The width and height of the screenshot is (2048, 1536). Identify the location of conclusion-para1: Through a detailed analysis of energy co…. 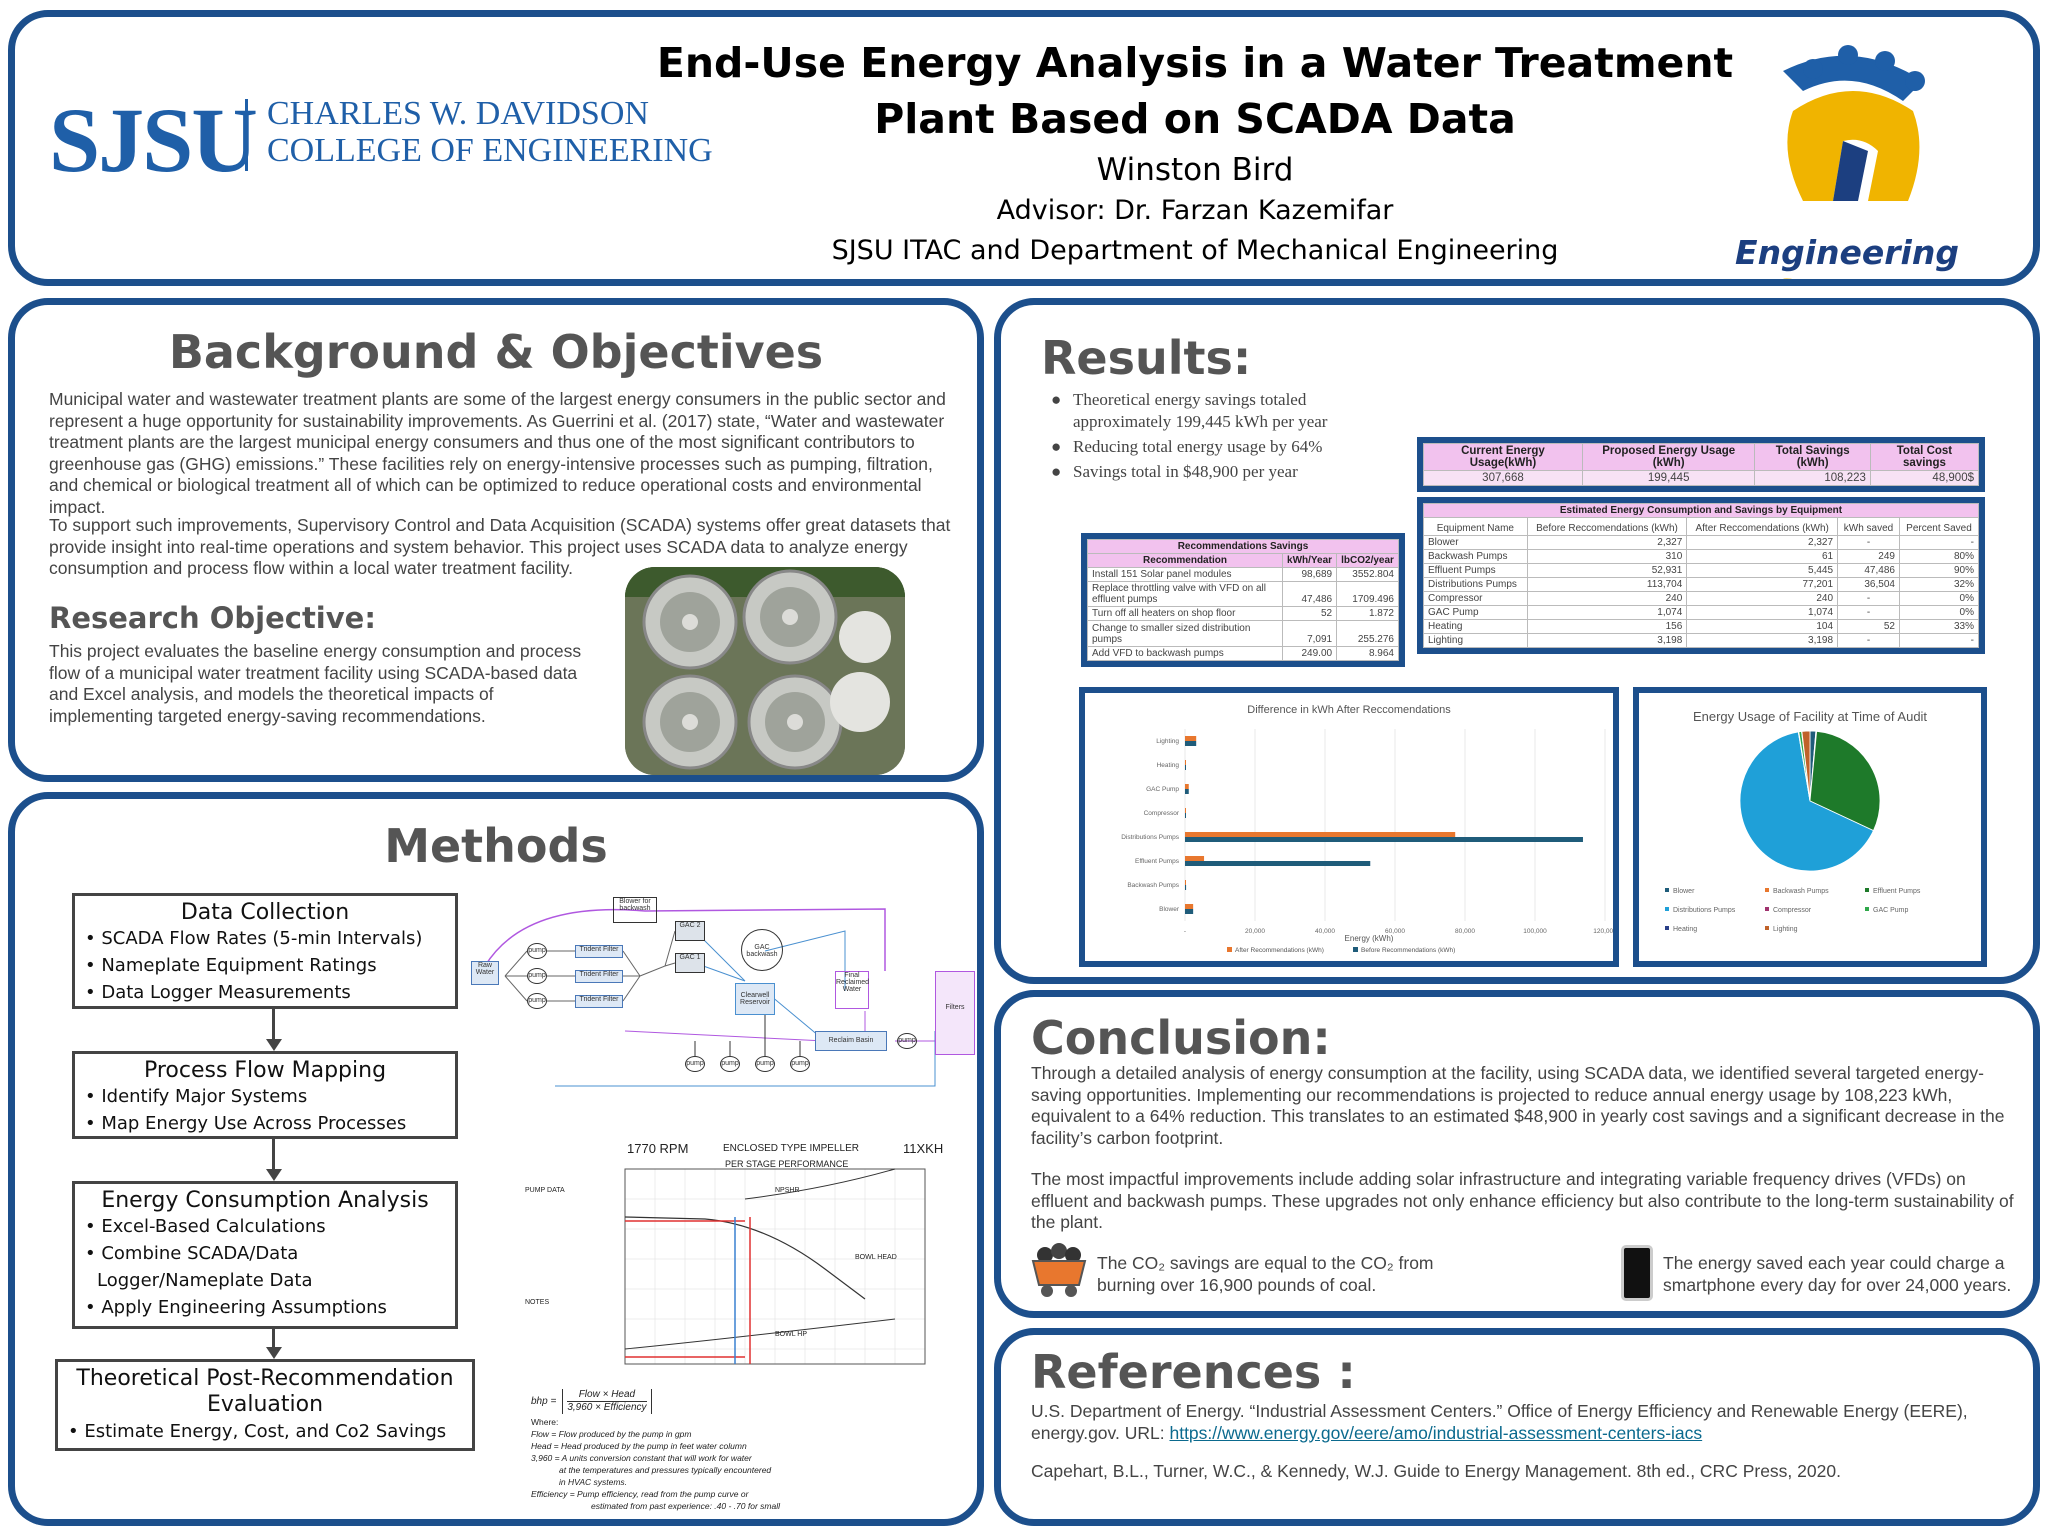
(1518, 1105).